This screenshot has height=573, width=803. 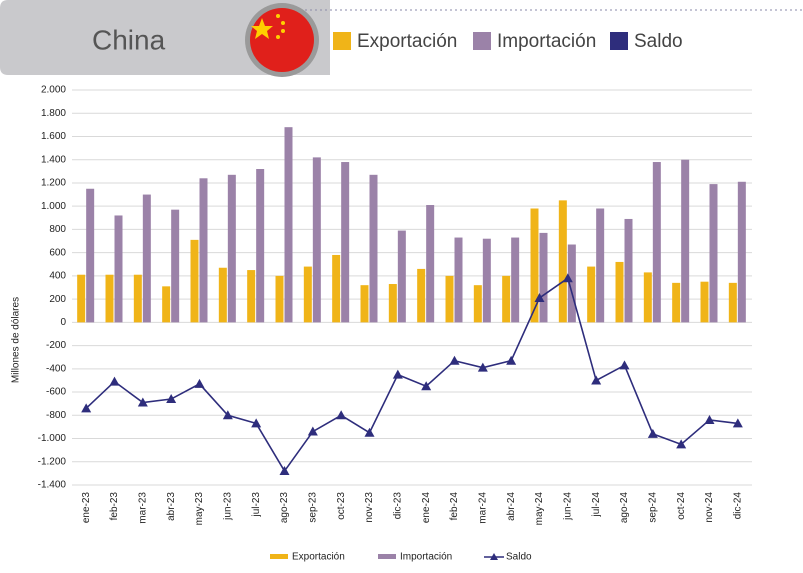 What do you see at coordinates (171, 506) in the screenshot?
I see `x-tick-label: abr-23` at bounding box center [171, 506].